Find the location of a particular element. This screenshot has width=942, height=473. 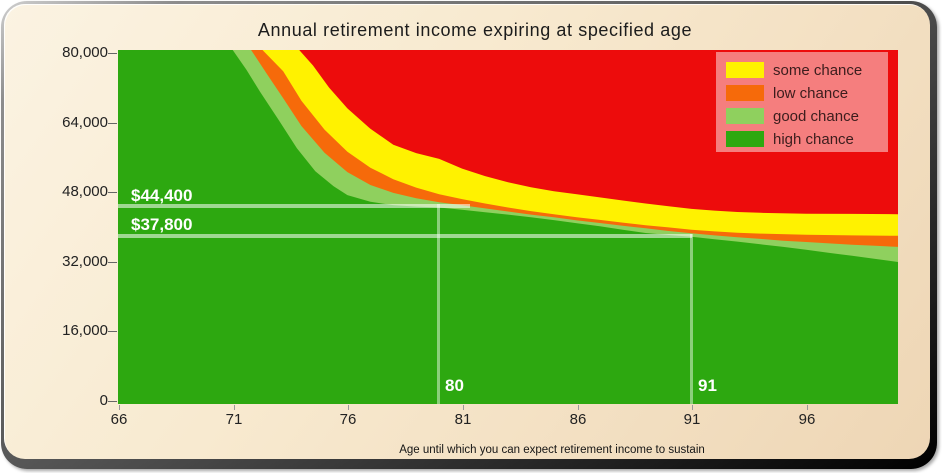

annotation-age-high: 80 is located at coordinates (454, 385).